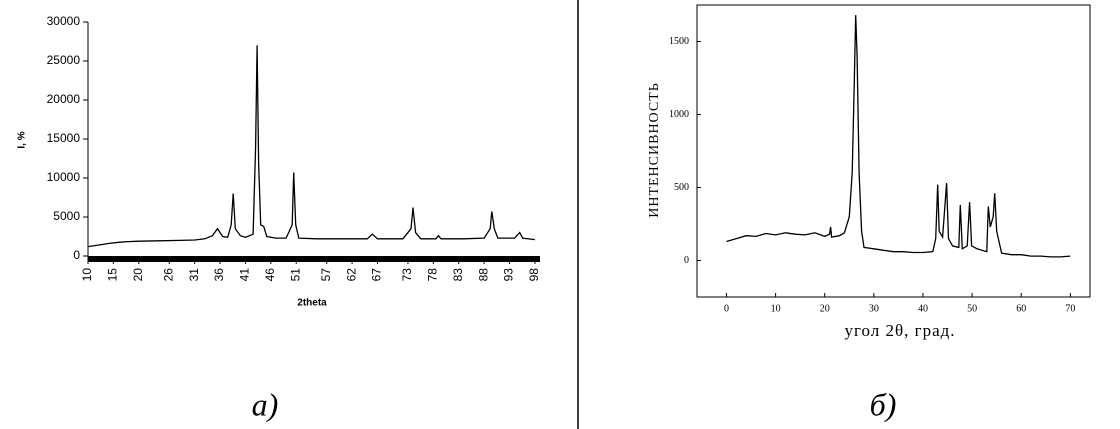 The width and height of the screenshot is (1120, 429). What do you see at coordinates (679, 41) in the screenshot?
I see `y-tick-label: 1500` at bounding box center [679, 41].